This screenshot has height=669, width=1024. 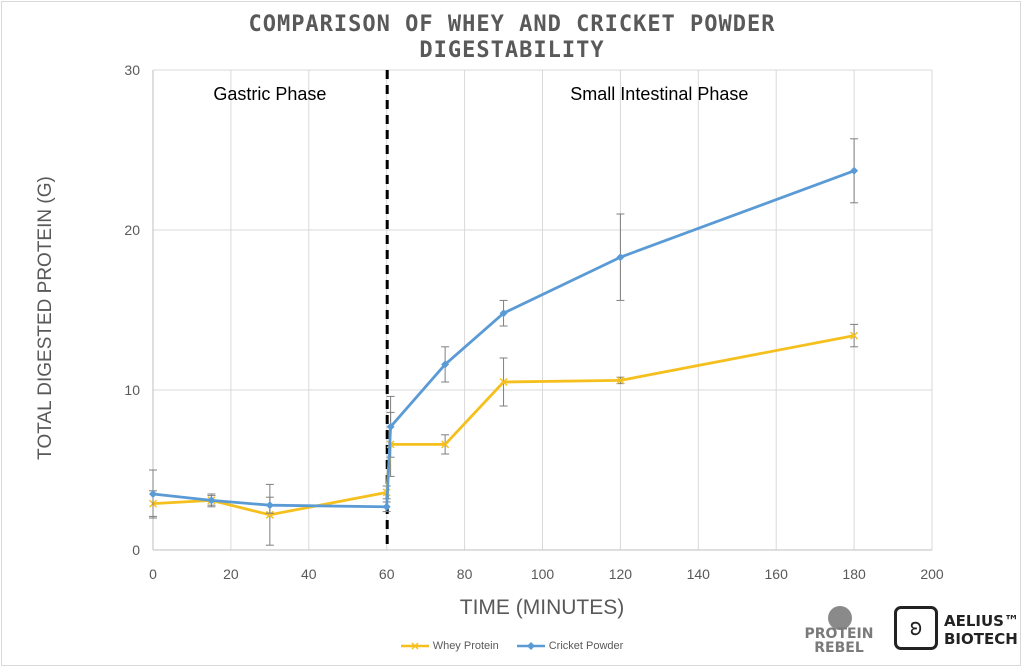 I want to click on x-tick-label: 0, so click(x=153, y=574).